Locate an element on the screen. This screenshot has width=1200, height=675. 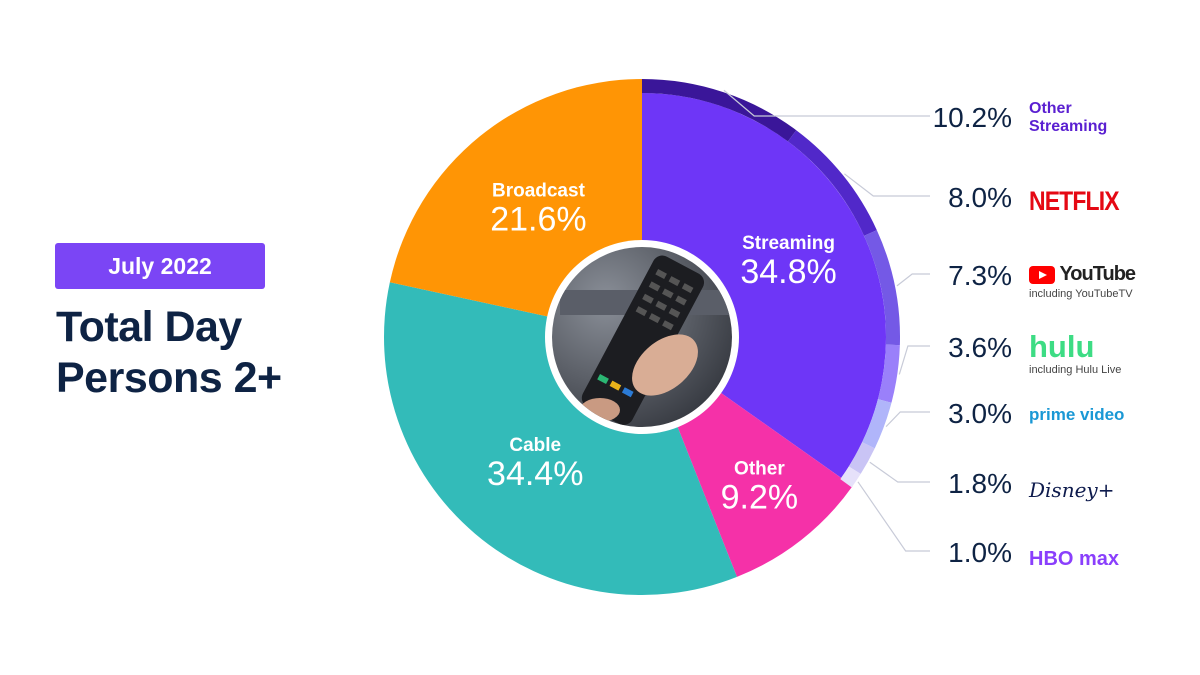
slice-label: Streaming is located at coordinates (788, 243).